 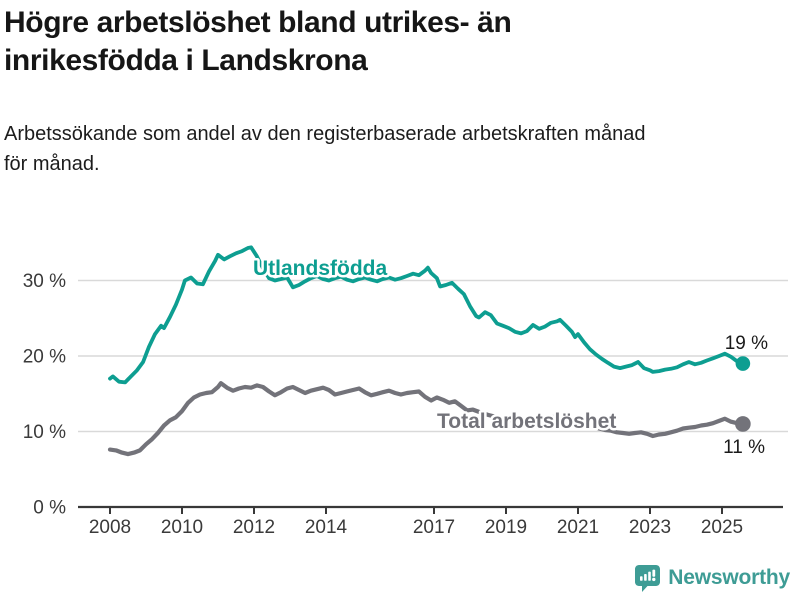 What do you see at coordinates (44, 281) in the screenshot?
I see `y-tick-label: 30 %` at bounding box center [44, 281].